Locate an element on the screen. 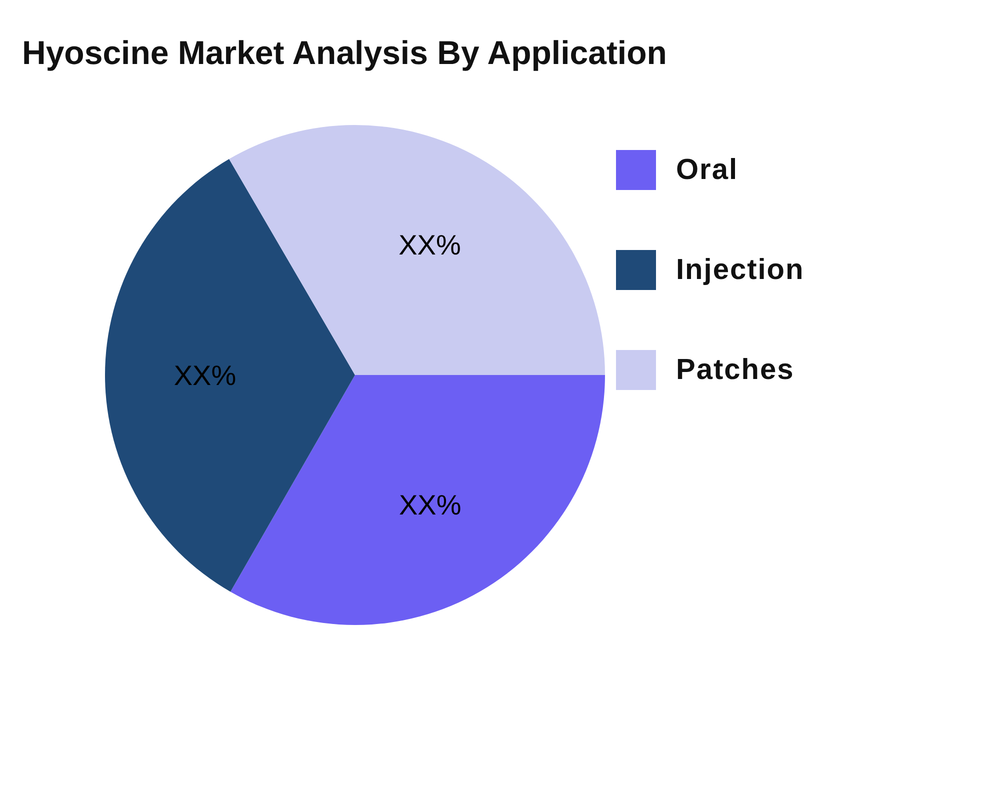 The image size is (1000, 800). legend-label: Injection is located at coordinates (740, 270).